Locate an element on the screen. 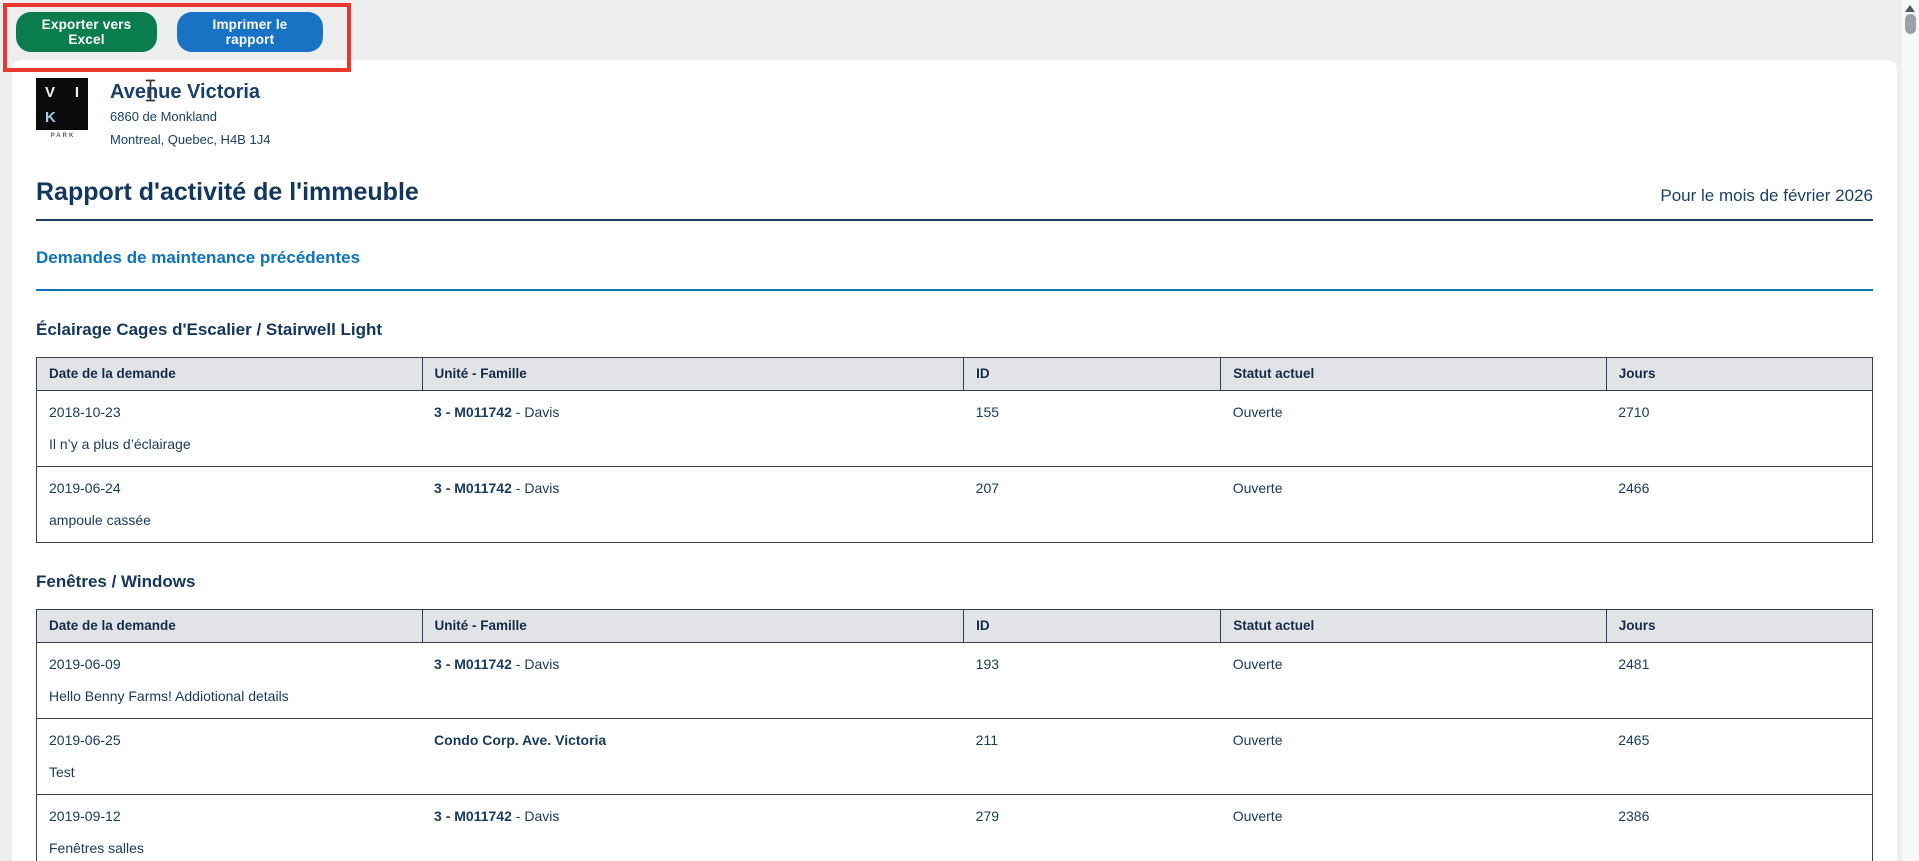 This screenshot has height=861, width=1919. vik-park-logo-icon: V I K is located at coordinates (62, 104).